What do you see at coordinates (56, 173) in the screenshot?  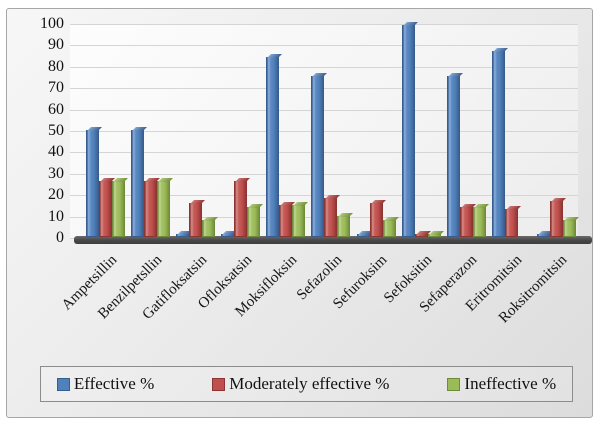 I see `y-axis-tick-label: 30` at bounding box center [56, 173].